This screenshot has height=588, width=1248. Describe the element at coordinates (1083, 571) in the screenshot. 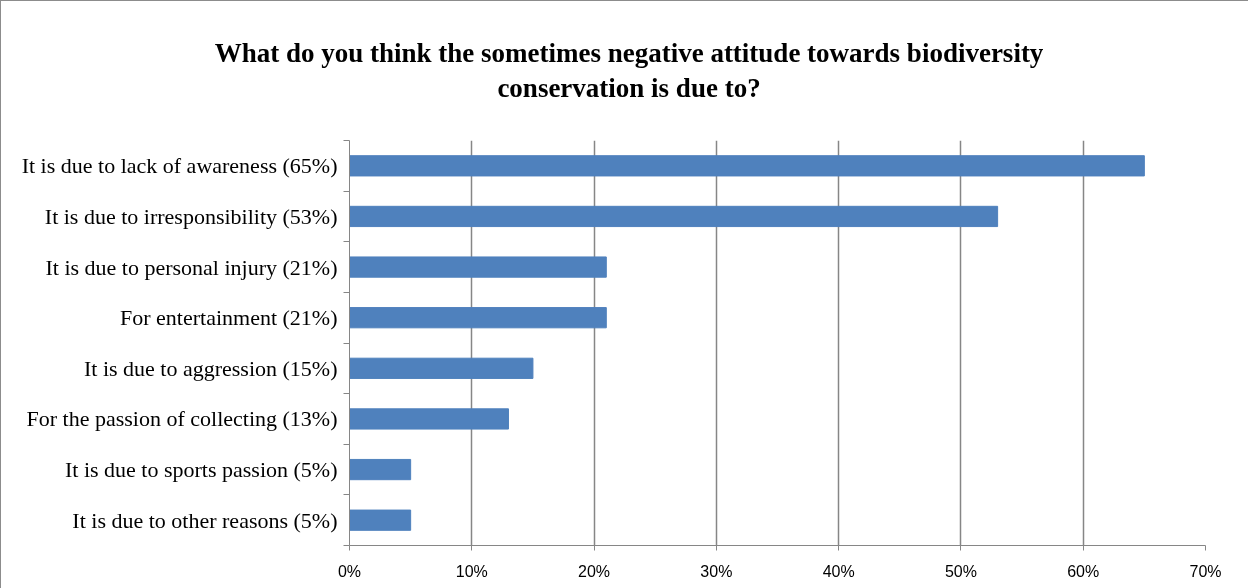

I see `x-tick-label: 60%` at that location.